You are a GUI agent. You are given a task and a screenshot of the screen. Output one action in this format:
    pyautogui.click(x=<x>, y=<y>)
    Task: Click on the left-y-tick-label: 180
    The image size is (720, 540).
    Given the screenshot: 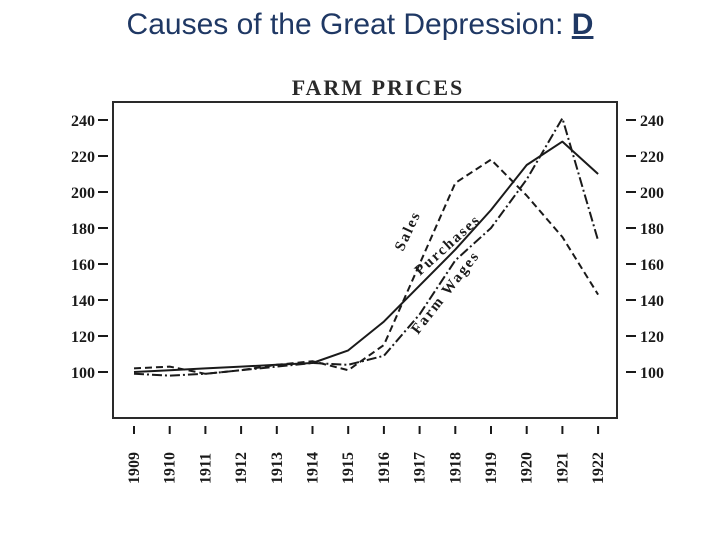 What is the action you would take?
    pyautogui.click(x=83, y=229)
    